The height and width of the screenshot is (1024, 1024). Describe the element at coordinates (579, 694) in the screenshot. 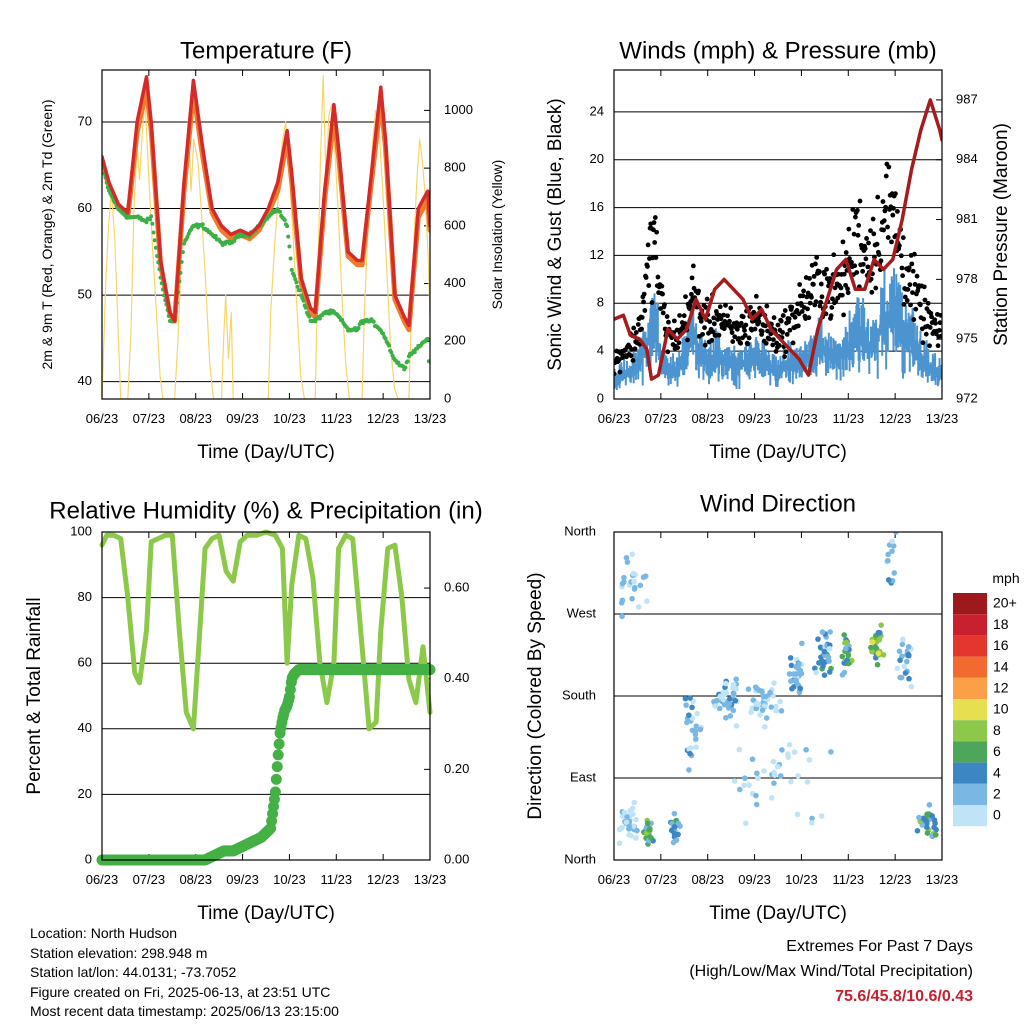

I see `y-tick-label: South` at that location.